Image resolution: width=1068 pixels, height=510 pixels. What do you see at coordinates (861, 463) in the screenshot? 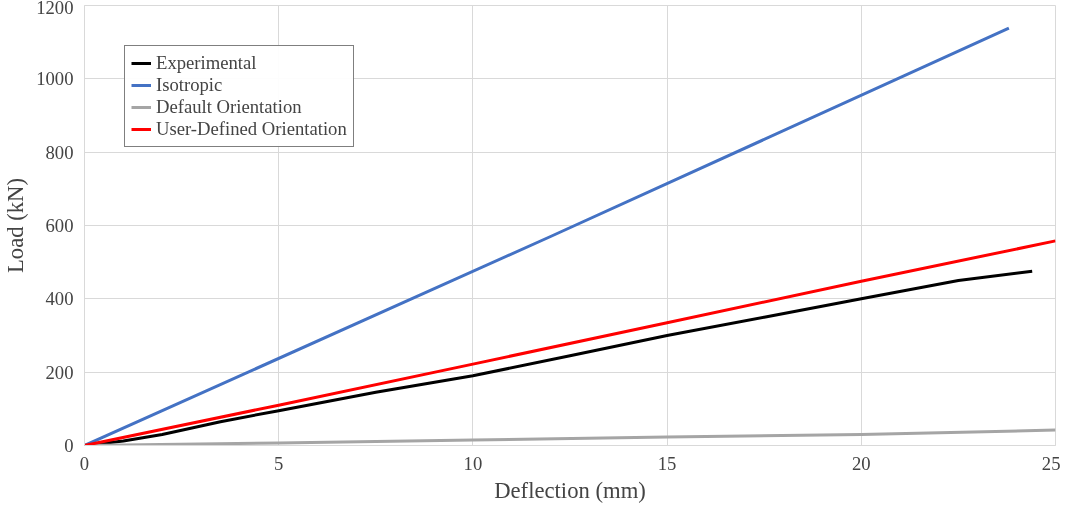
I see `x-tick-label: 20` at bounding box center [861, 463].